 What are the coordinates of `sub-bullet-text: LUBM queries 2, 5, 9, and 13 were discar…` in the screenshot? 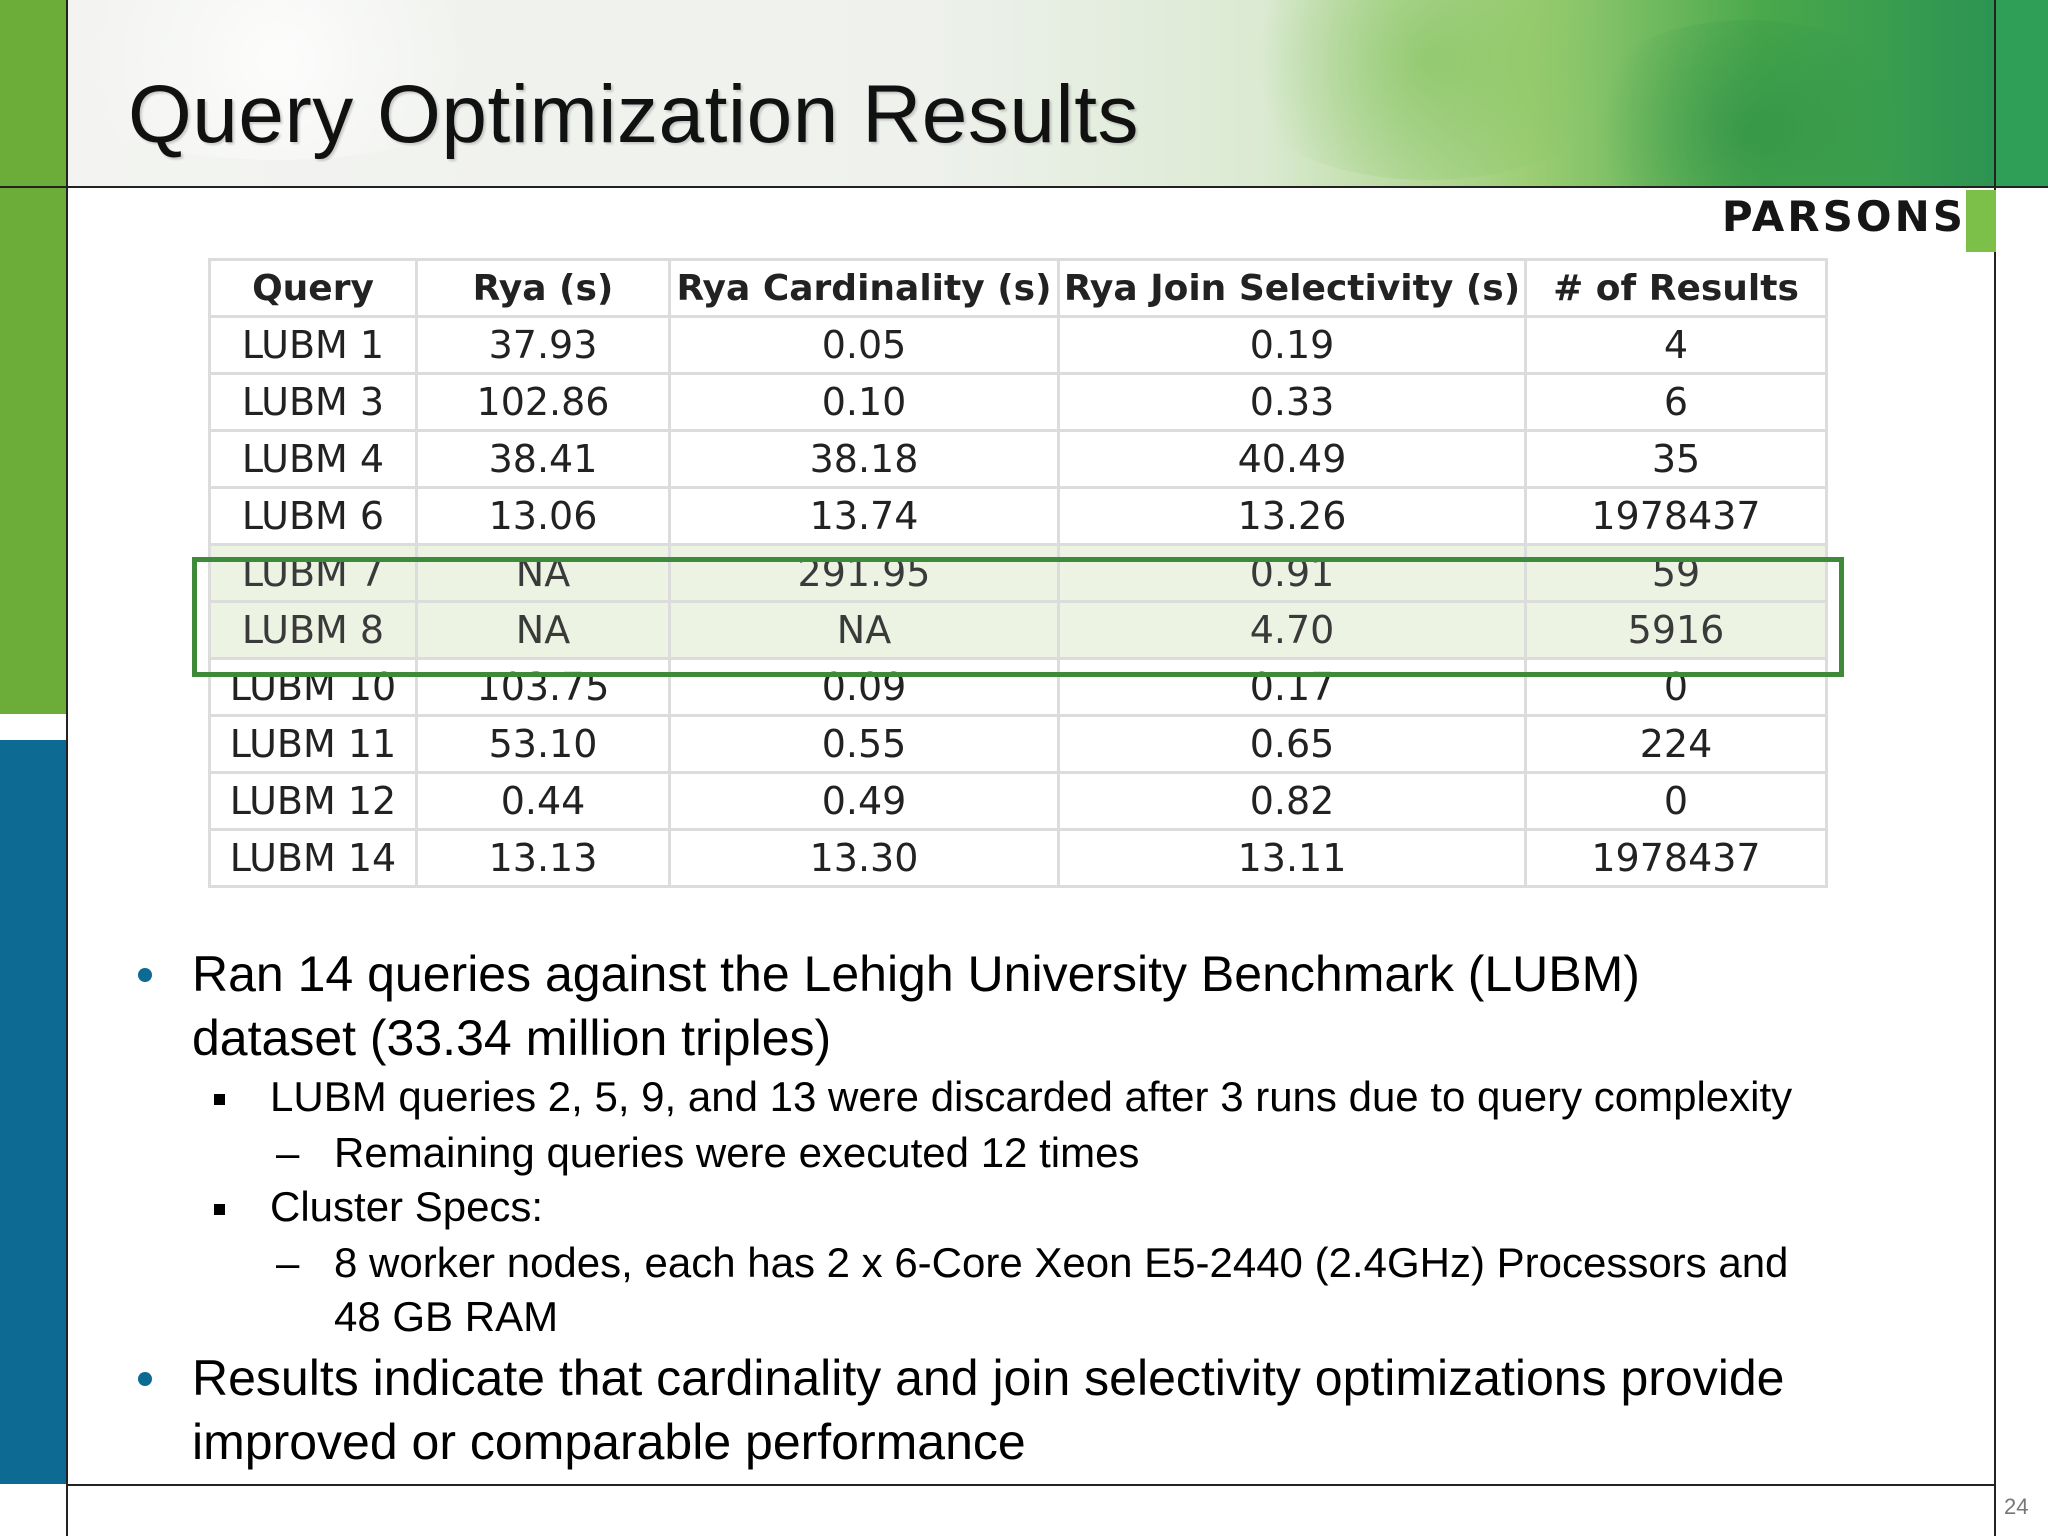 It's located at (1031, 1096).